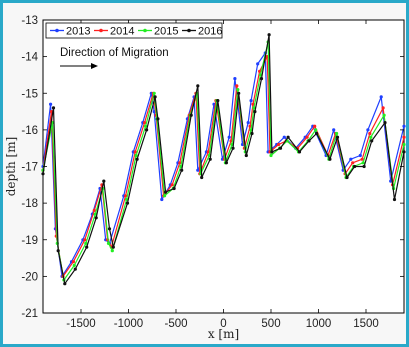 This screenshot has height=347, width=409. I want to click on legend-item-2015: 2015, so click(158, 32).